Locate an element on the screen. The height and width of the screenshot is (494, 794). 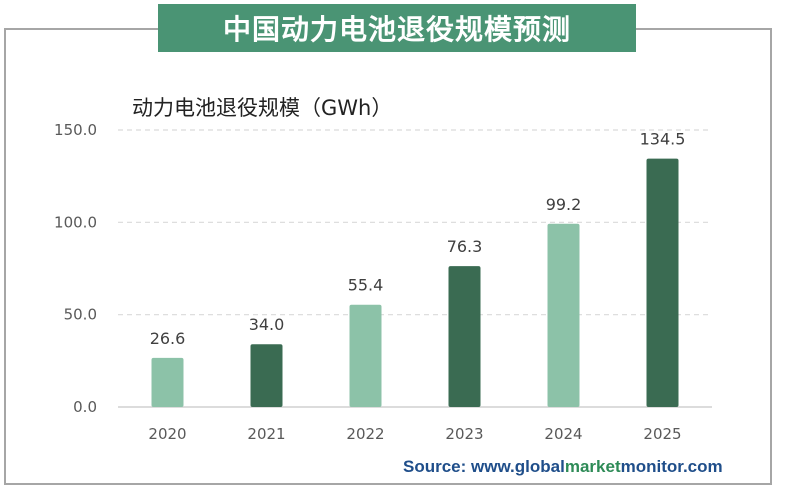
bar-2021 is located at coordinates (266, 375).